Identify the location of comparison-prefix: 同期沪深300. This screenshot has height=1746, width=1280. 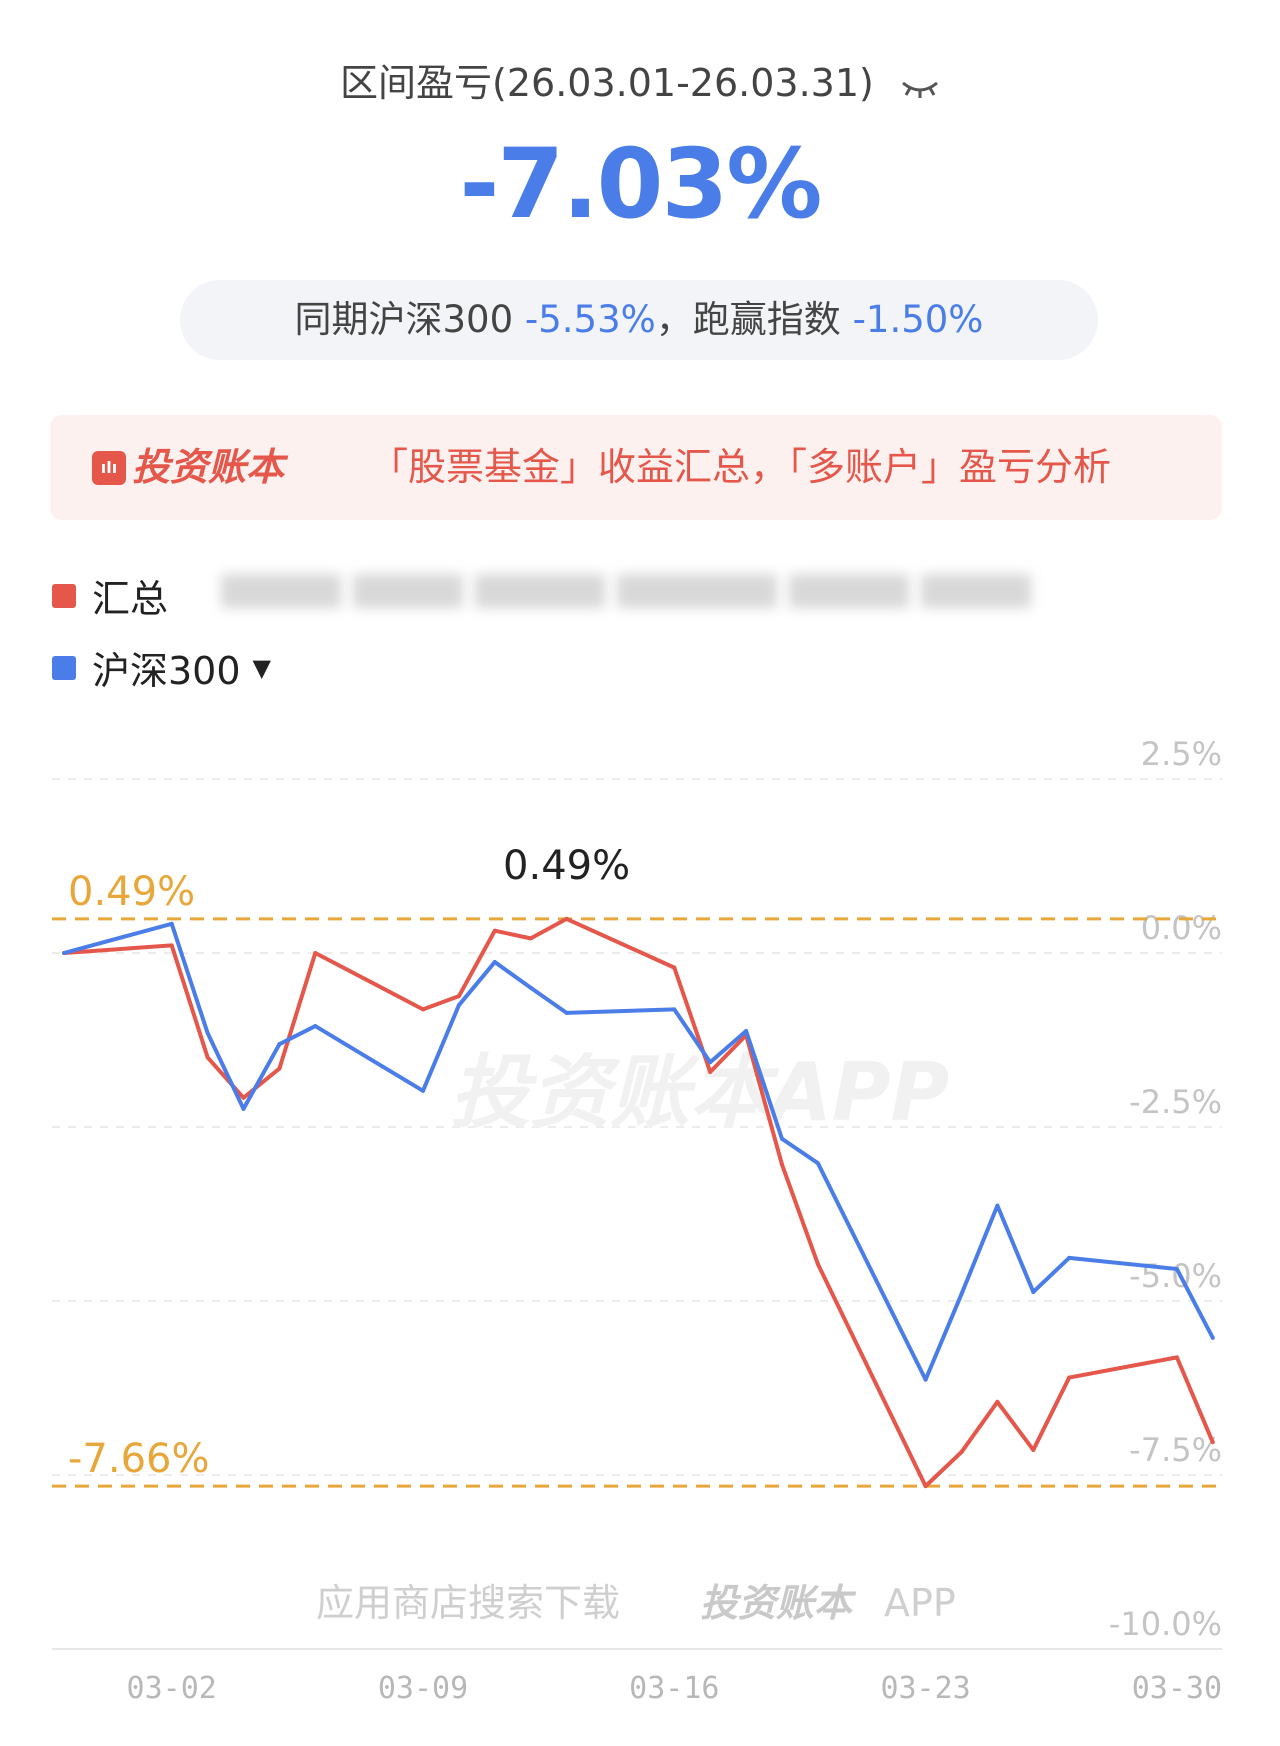
(404, 319).